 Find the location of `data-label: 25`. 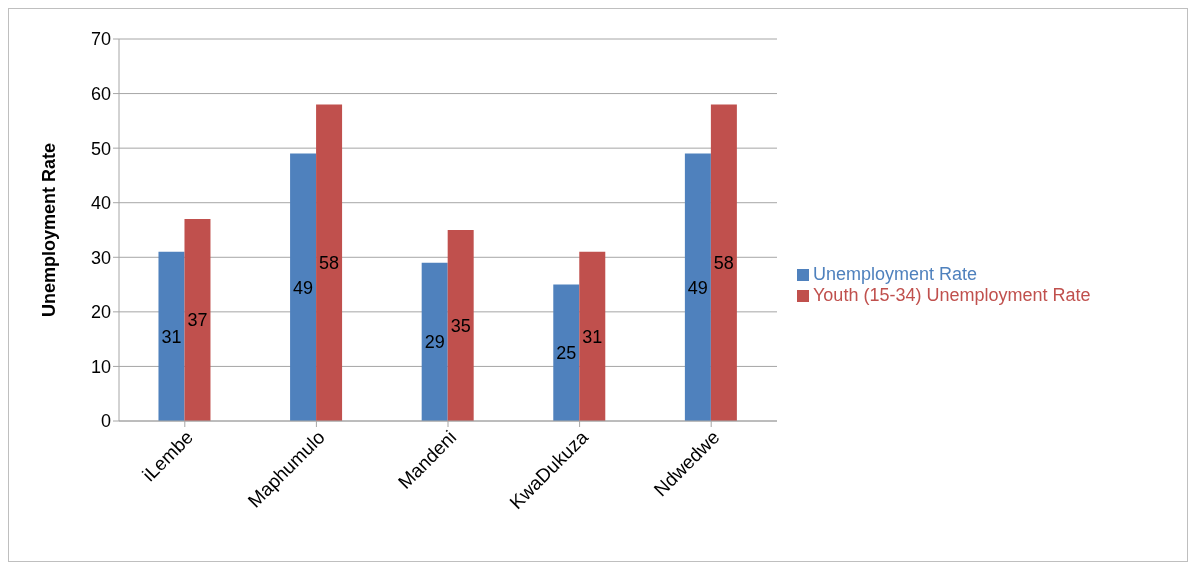

data-label: 25 is located at coordinates (566, 353).